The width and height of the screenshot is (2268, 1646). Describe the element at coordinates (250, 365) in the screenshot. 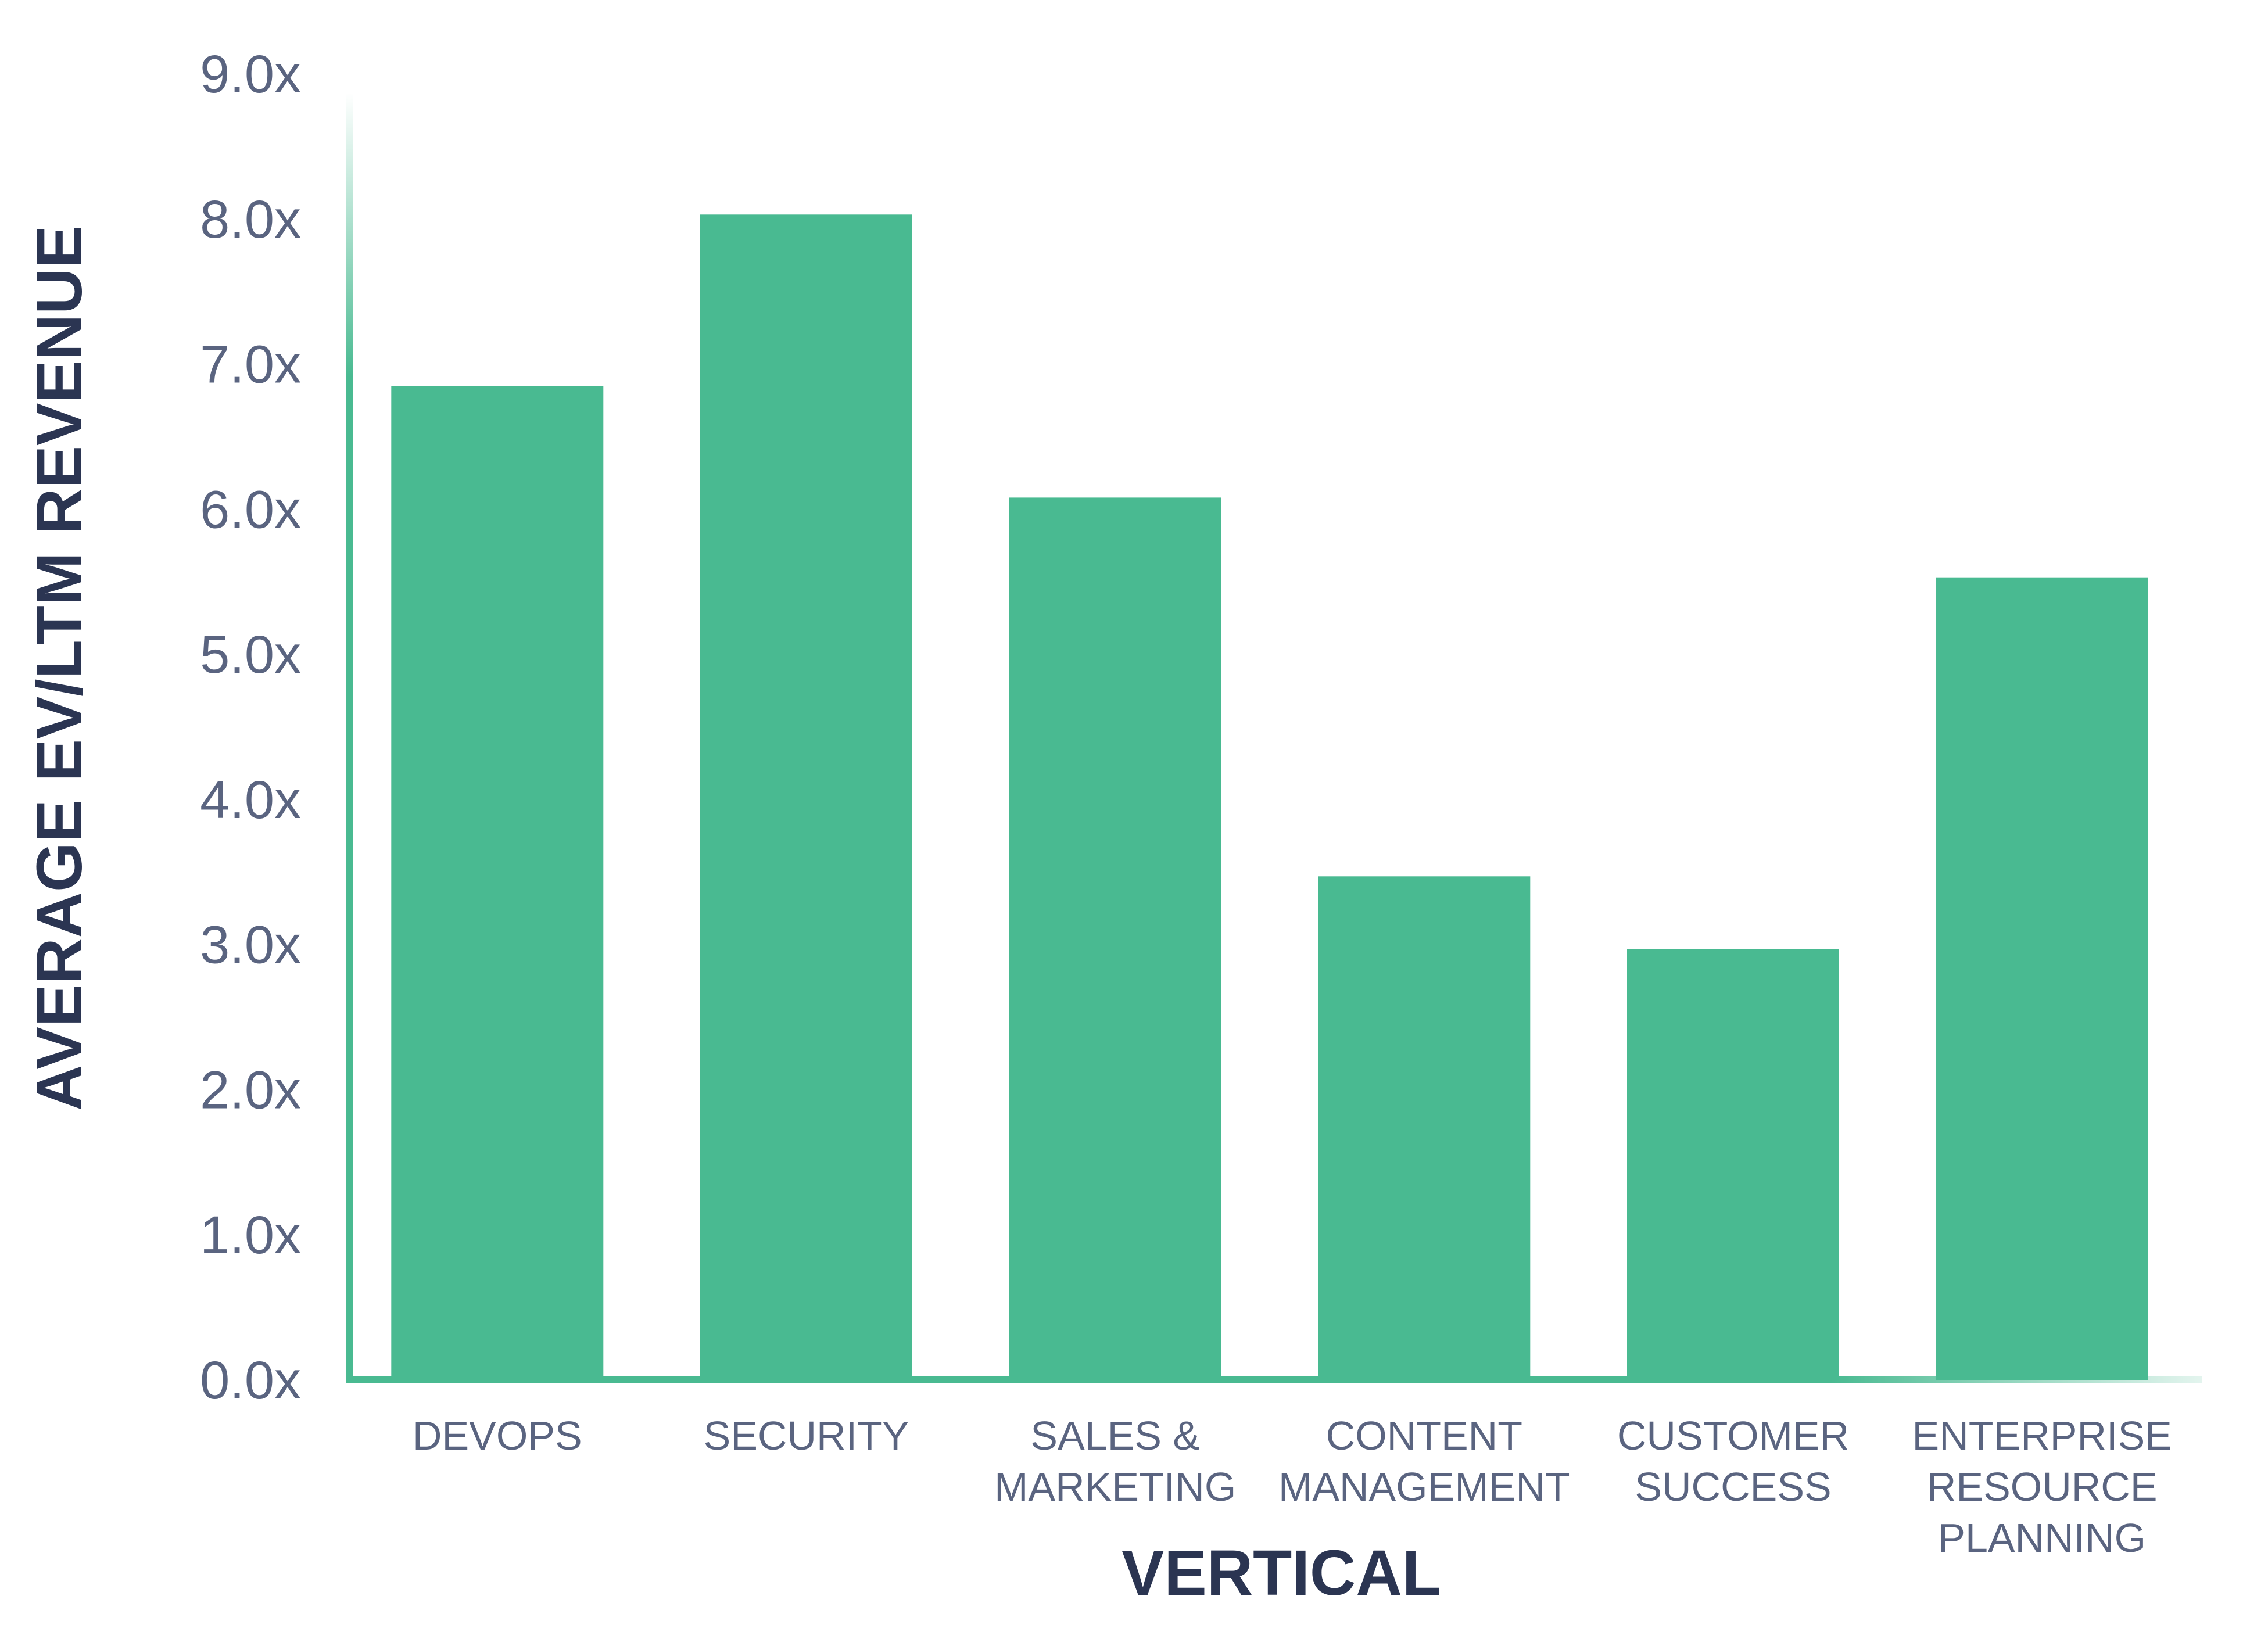

I see `y-tick-label: 7.0x` at that location.